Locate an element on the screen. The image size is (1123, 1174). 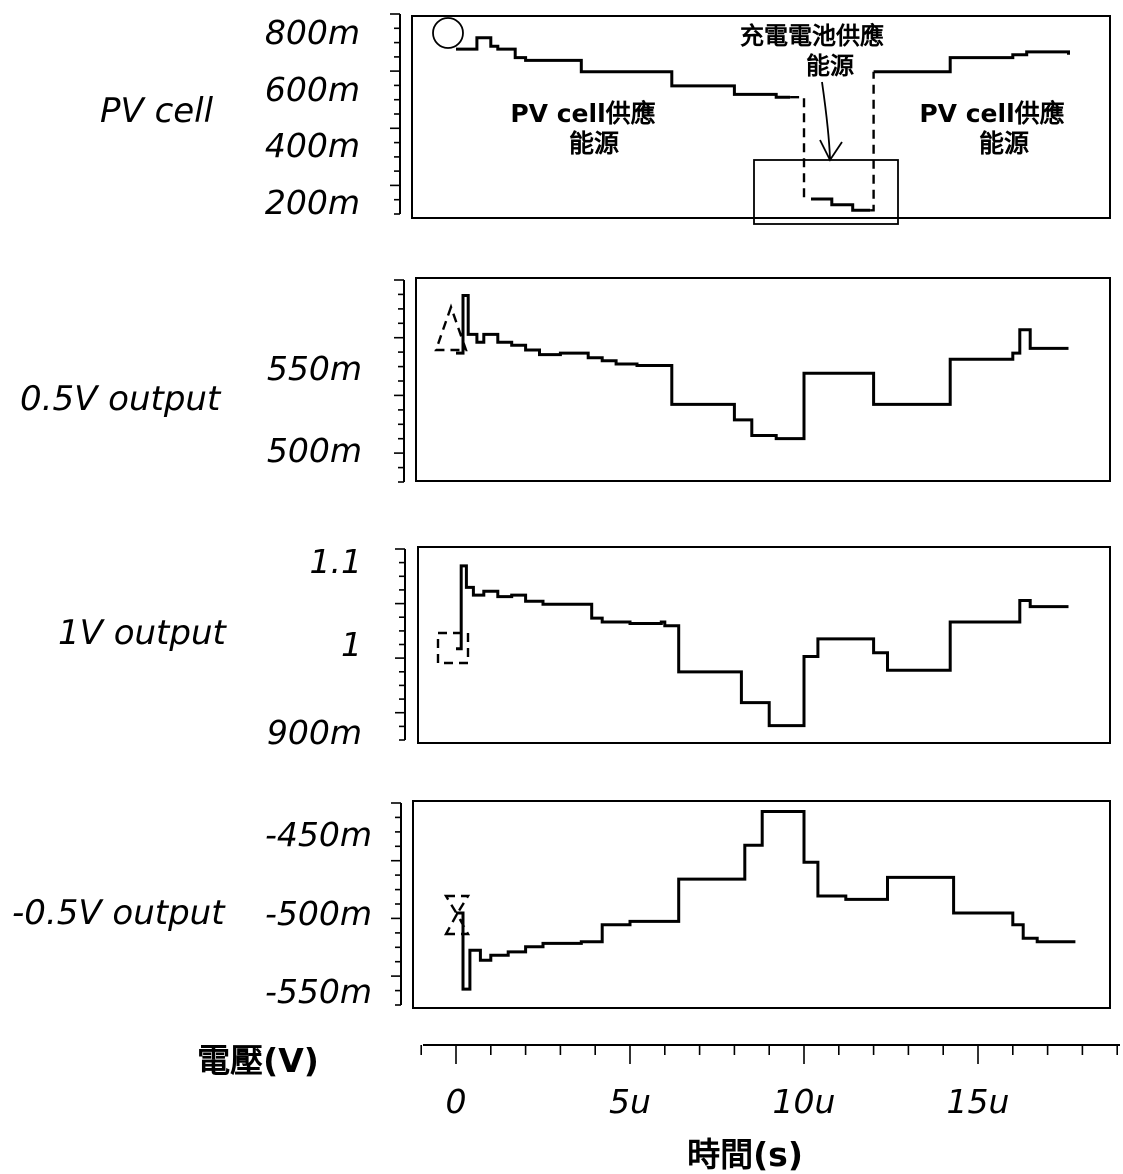
battery-arrow is located at coordinates (831, 121).